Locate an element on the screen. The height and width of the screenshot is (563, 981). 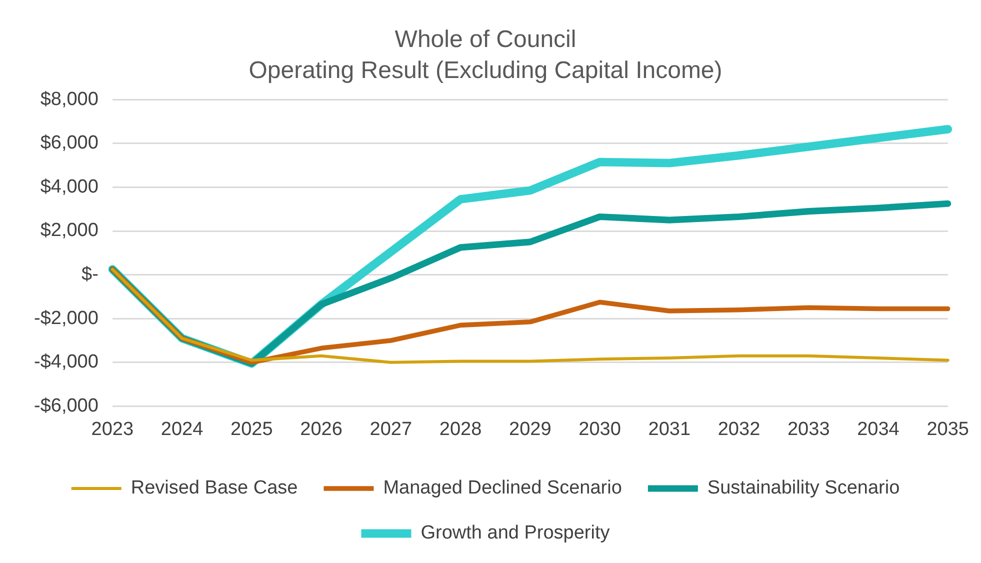
x-tick-label: 2032 is located at coordinates (739, 429).